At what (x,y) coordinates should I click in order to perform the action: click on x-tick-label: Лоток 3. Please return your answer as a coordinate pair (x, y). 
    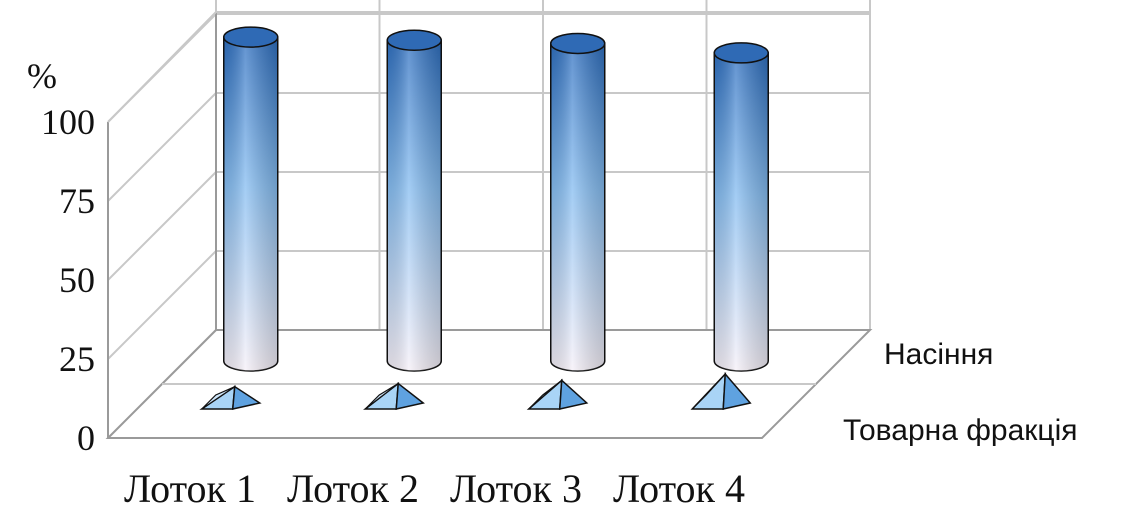
    Looking at the image, I should click on (516, 488).